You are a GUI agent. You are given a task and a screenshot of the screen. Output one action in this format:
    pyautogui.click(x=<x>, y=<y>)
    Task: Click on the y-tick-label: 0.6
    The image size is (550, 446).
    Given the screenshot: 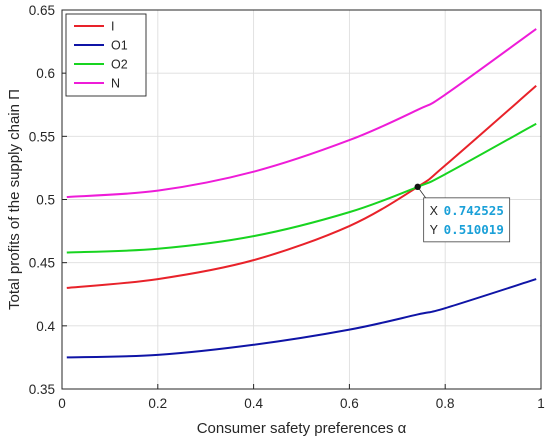 What is the action you would take?
    pyautogui.click(x=45, y=73)
    